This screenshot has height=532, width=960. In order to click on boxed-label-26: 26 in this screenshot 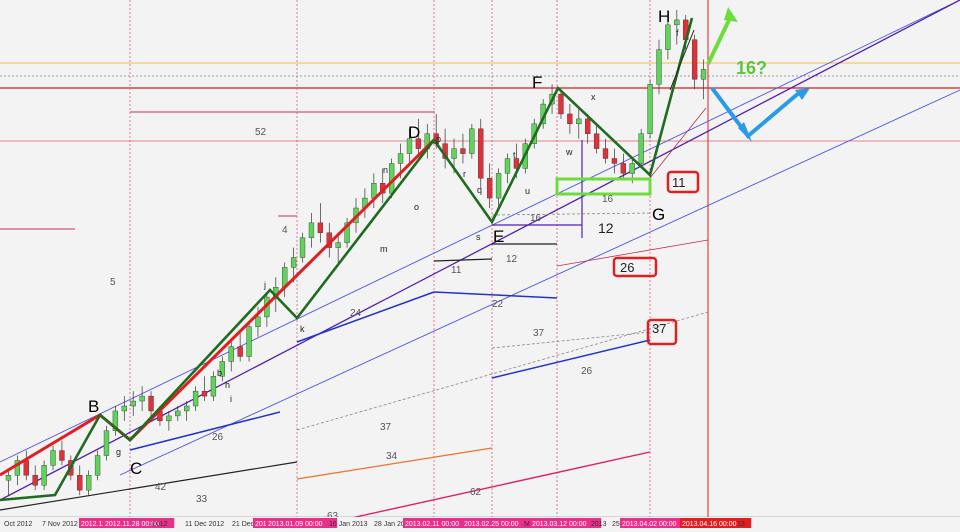, I will do `click(627, 267)`.